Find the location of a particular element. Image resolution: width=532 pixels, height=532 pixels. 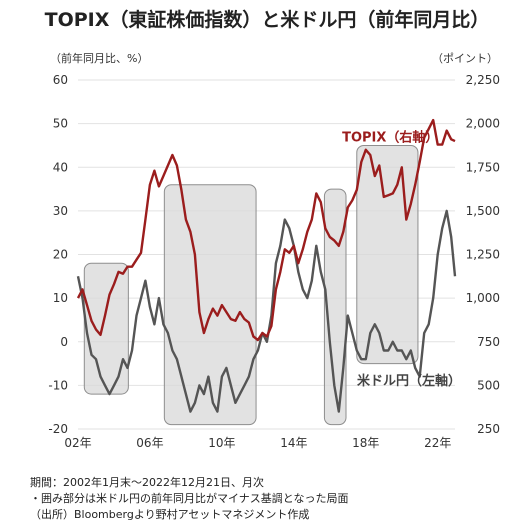

left-tick-label: -10 is located at coordinates (58, 385).